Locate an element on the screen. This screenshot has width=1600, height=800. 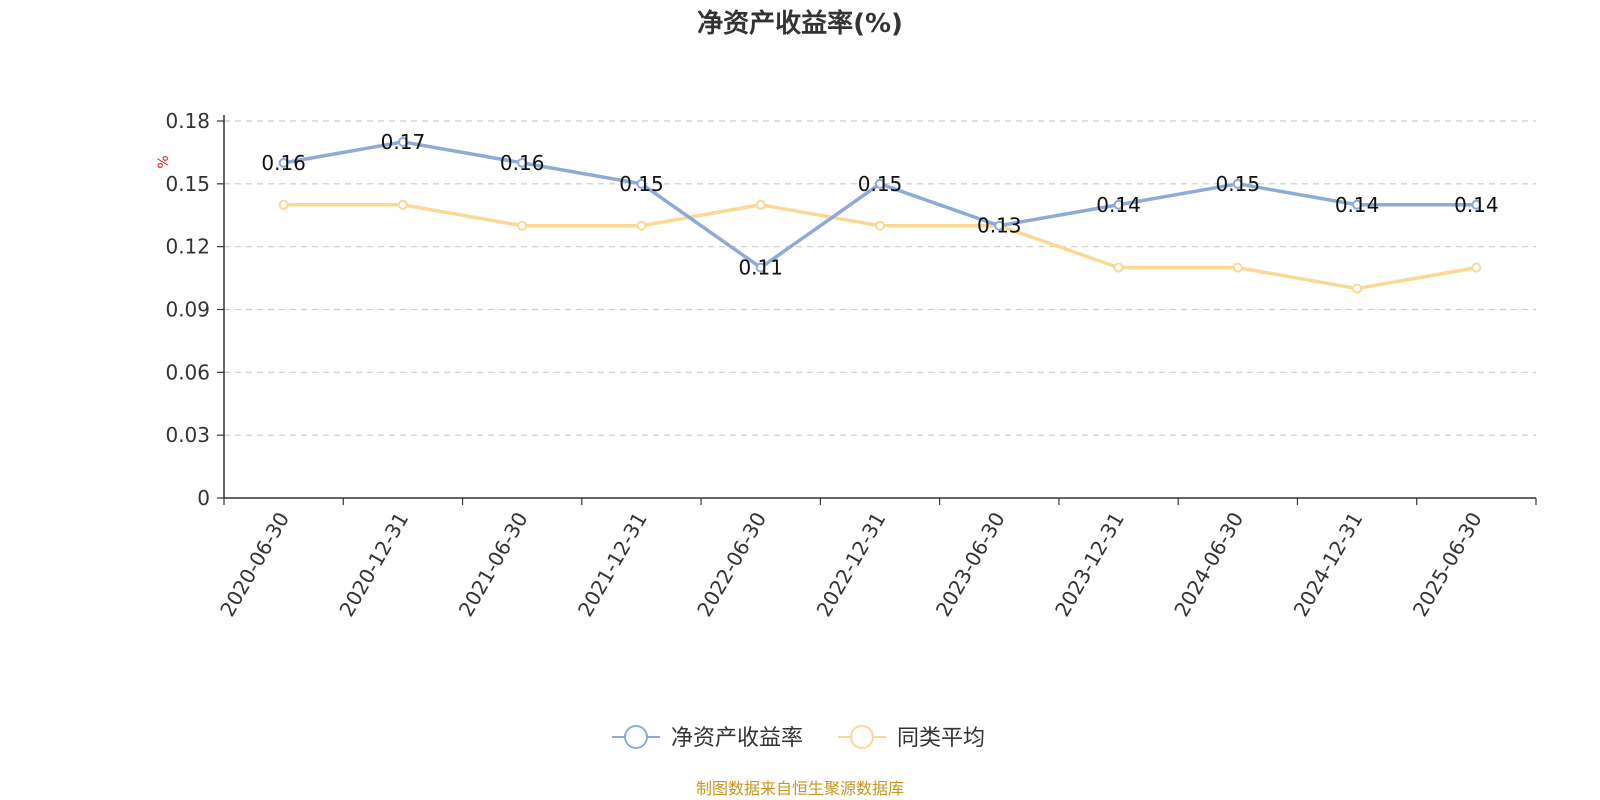
legend-item: 同类平均 is located at coordinates (911, 738).